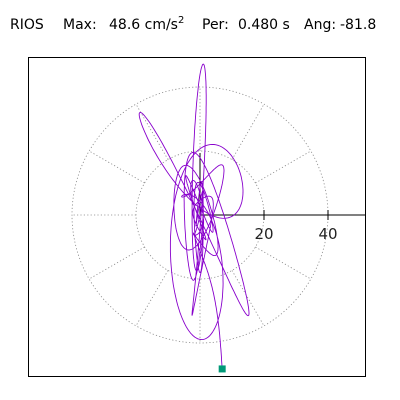 This screenshot has height=400, width=400. I want to click on angle-label: Ang:, so click(320, 25).